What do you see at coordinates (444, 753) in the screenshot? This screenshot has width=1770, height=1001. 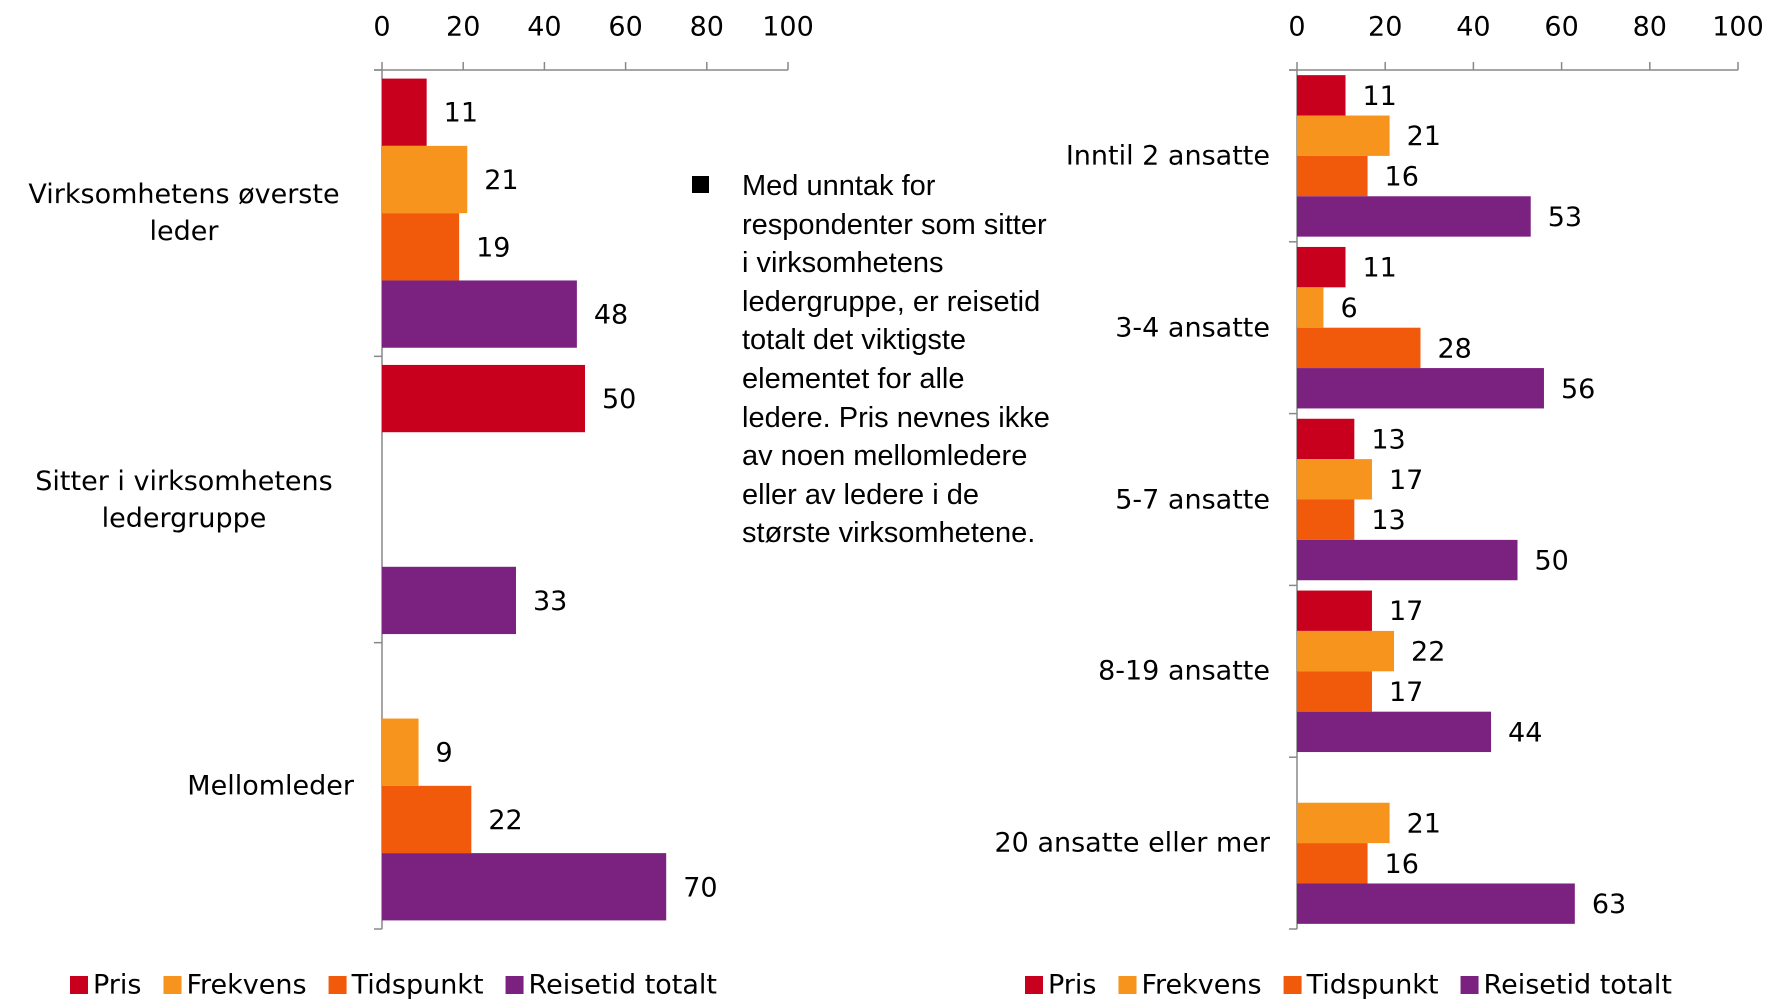 I see `data-label: 9` at bounding box center [444, 753].